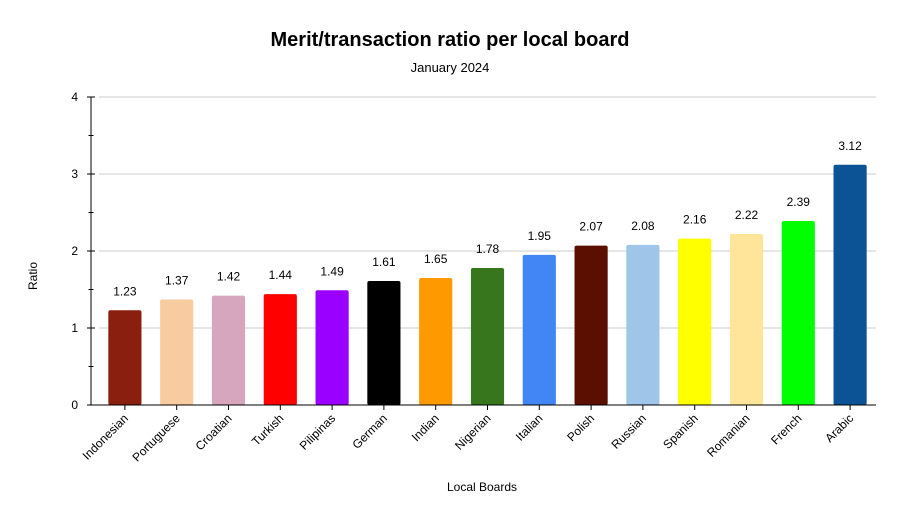  I want to click on x-tick-label: Russian, so click(628, 431).